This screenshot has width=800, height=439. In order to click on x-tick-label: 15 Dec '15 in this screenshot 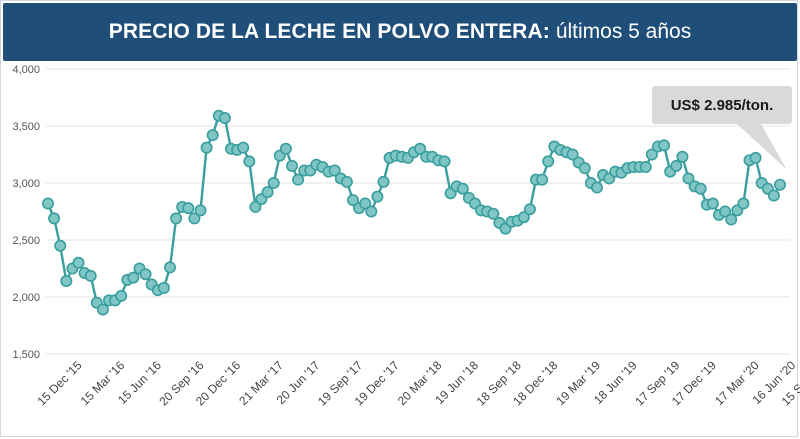, I will do `click(59, 383)`.